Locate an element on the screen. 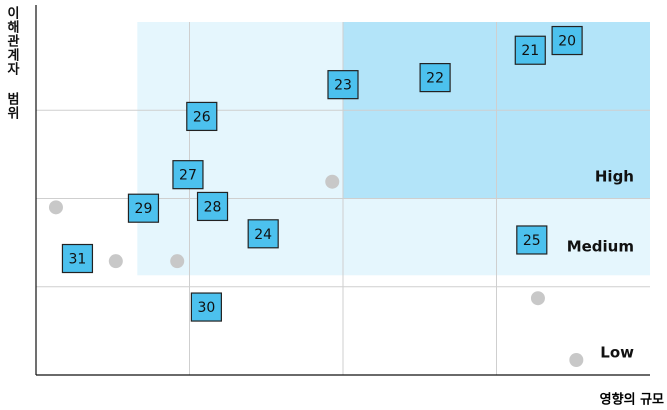 This screenshot has width=667, height=410. point-label: 26 is located at coordinates (202, 117).